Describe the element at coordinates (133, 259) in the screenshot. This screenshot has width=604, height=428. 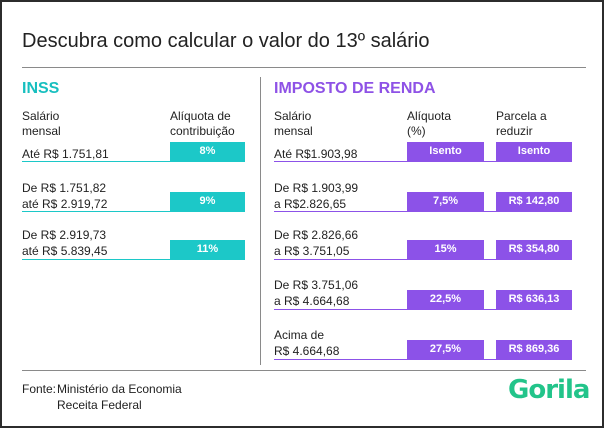
I see `inss-row-3-underline` at that location.